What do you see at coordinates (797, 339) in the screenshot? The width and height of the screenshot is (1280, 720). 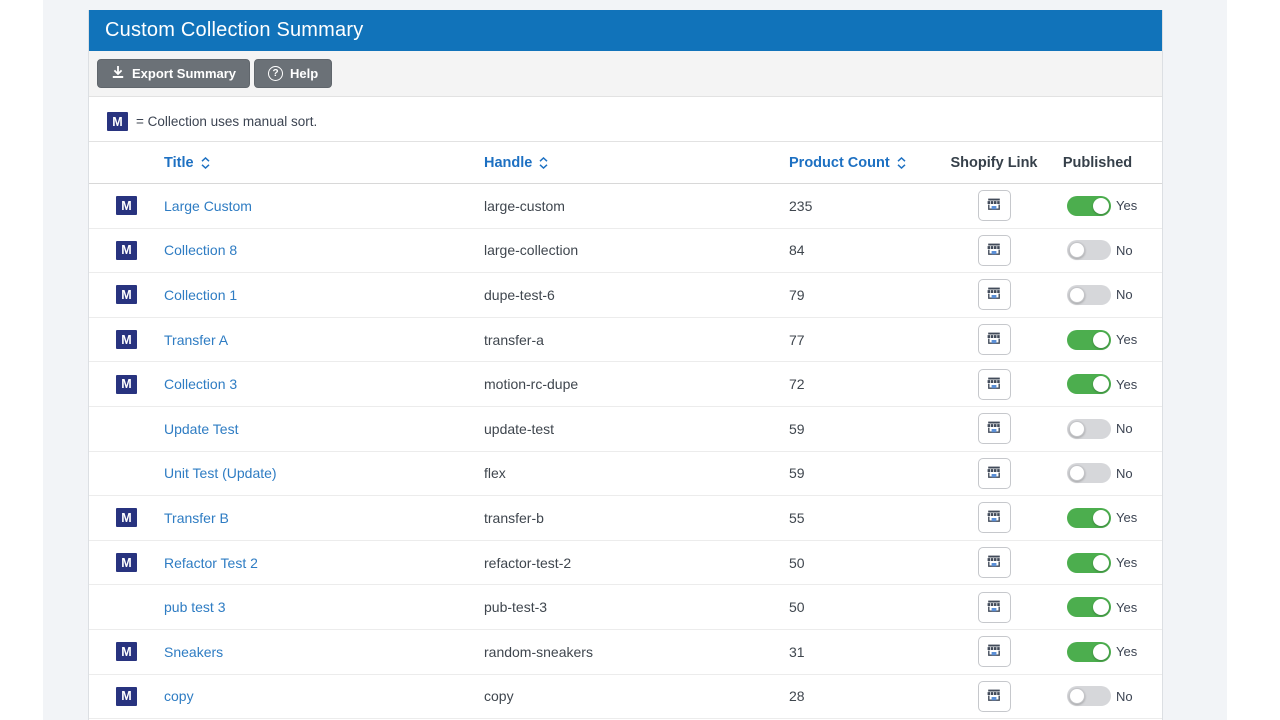 I see `product-count-cell: 77` at bounding box center [797, 339].